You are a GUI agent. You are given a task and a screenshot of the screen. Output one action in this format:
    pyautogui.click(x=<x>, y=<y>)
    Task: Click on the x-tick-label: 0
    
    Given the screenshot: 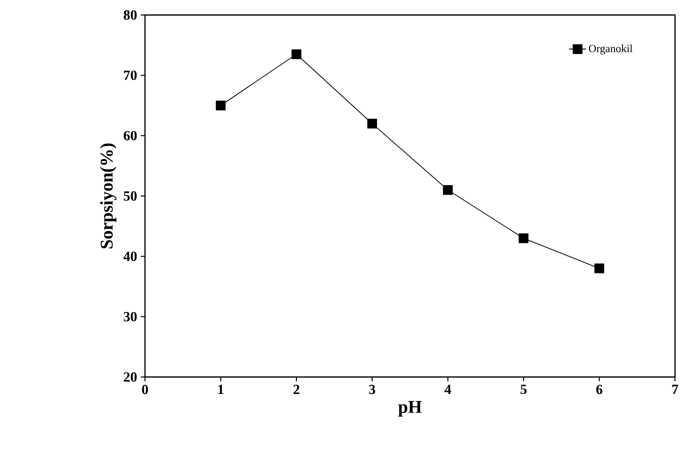 What is the action you would take?
    pyautogui.click(x=145, y=389)
    